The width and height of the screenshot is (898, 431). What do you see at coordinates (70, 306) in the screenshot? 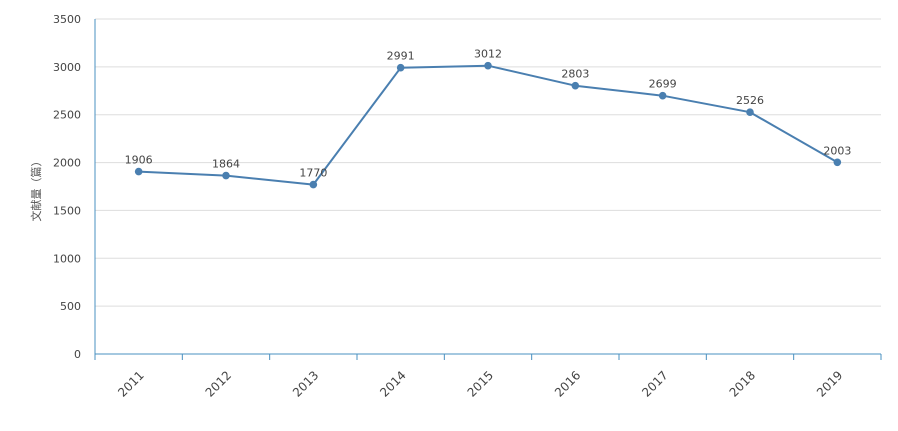
I see `y-tick-label: 500` at bounding box center [70, 306].